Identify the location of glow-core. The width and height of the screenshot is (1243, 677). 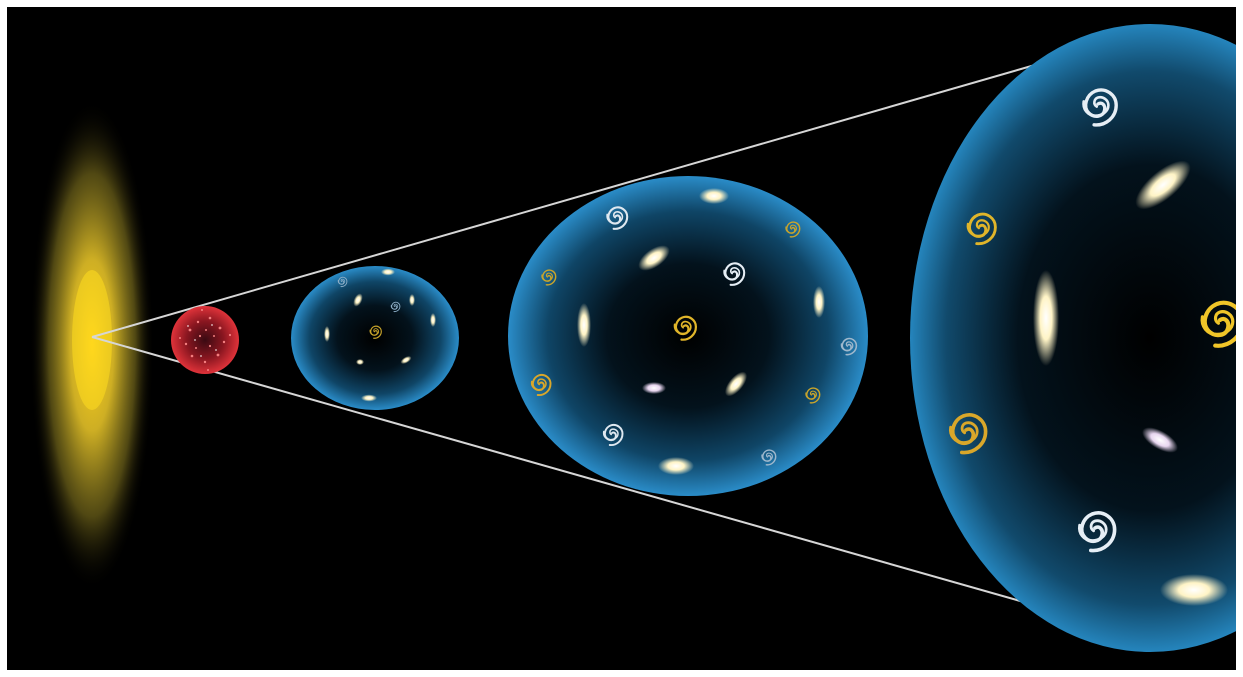
(92, 340).